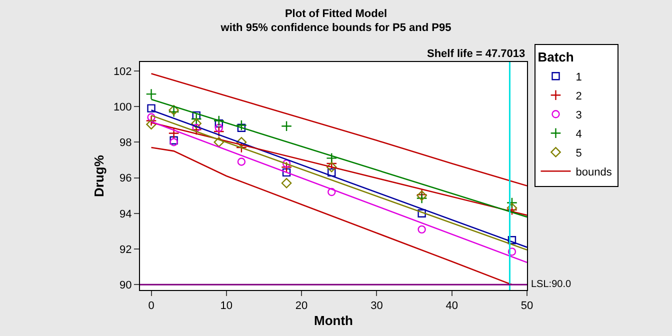 The image size is (672, 336). Describe the element at coordinates (556, 57) in the screenshot. I see `legend-title: Batch` at that location.